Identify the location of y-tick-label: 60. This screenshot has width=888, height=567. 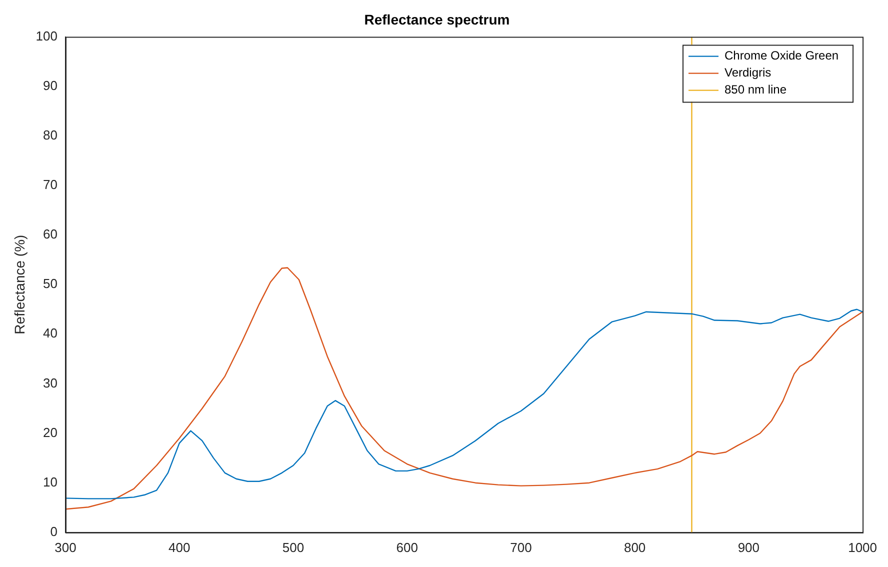
(50, 234).